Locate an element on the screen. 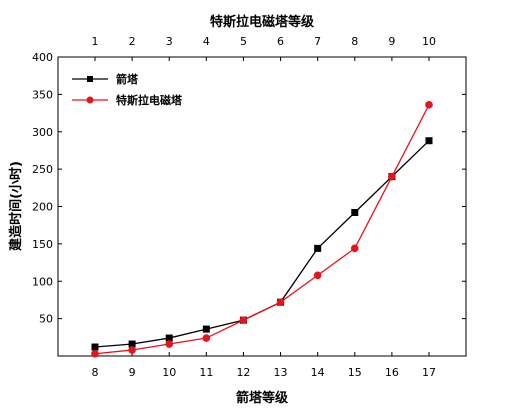 This screenshot has width=511, height=410. x-tick-label-bottom: 13 is located at coordinates (281, 372).